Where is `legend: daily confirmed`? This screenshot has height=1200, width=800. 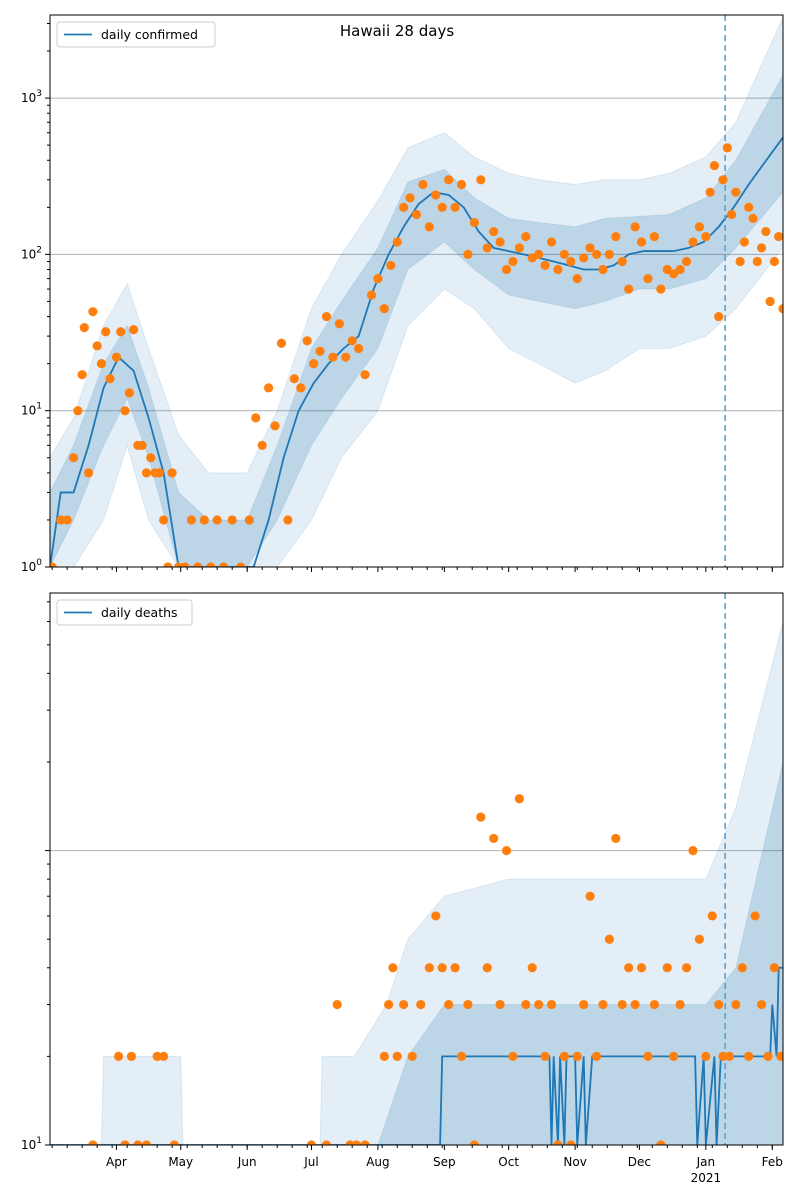
legend: daily confirmed is located at coordinates (136, 34).